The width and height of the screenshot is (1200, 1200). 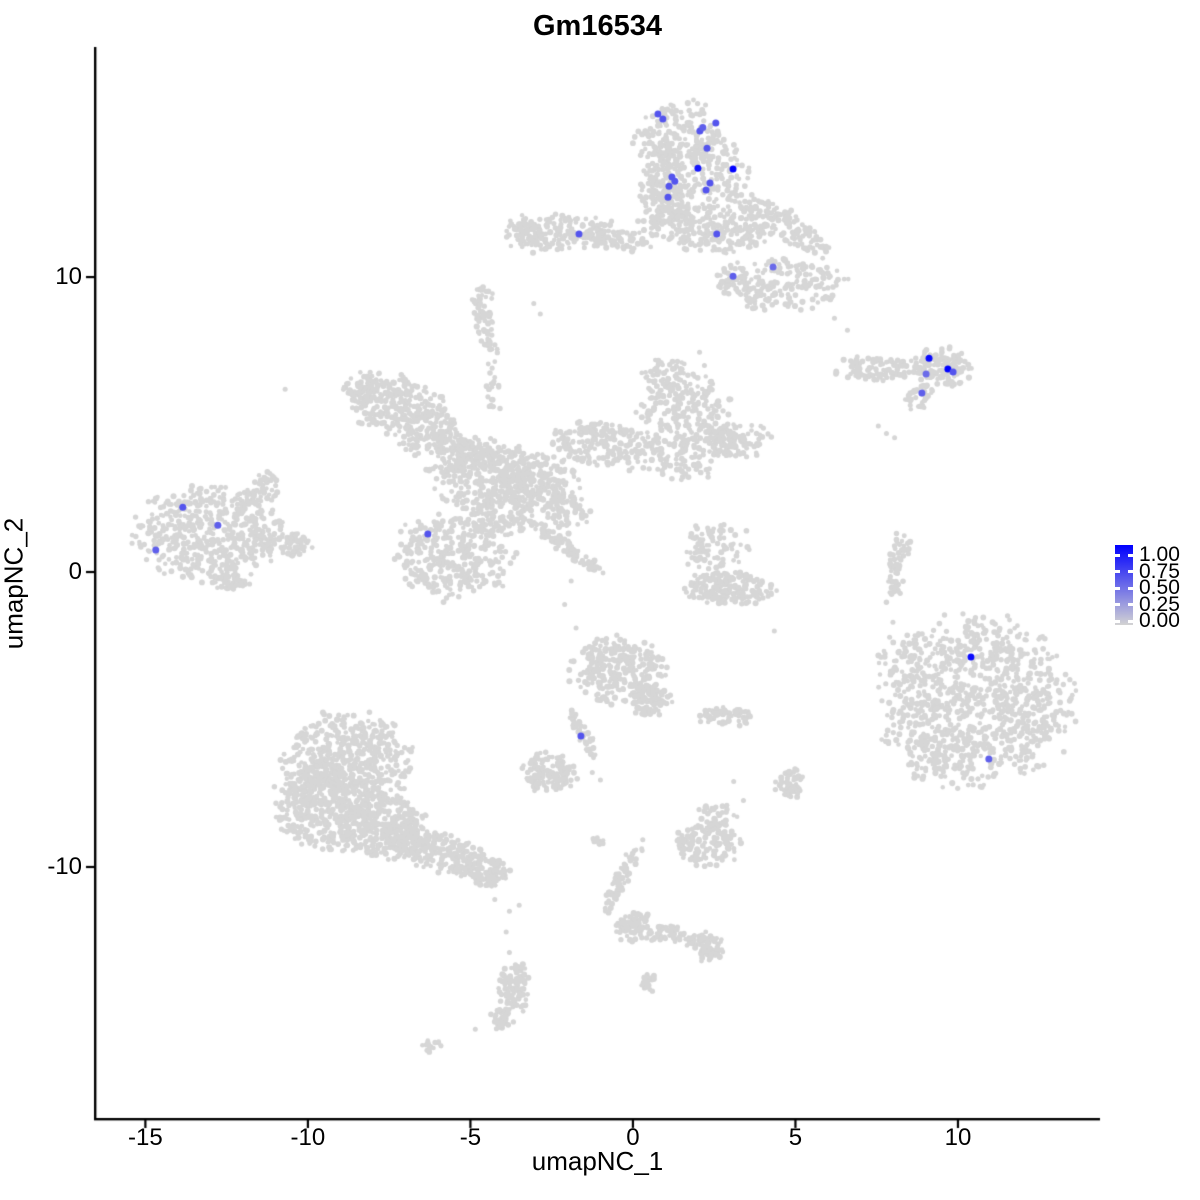 I want to click on x-tick-label: -15, so click(x=145, y=1137).